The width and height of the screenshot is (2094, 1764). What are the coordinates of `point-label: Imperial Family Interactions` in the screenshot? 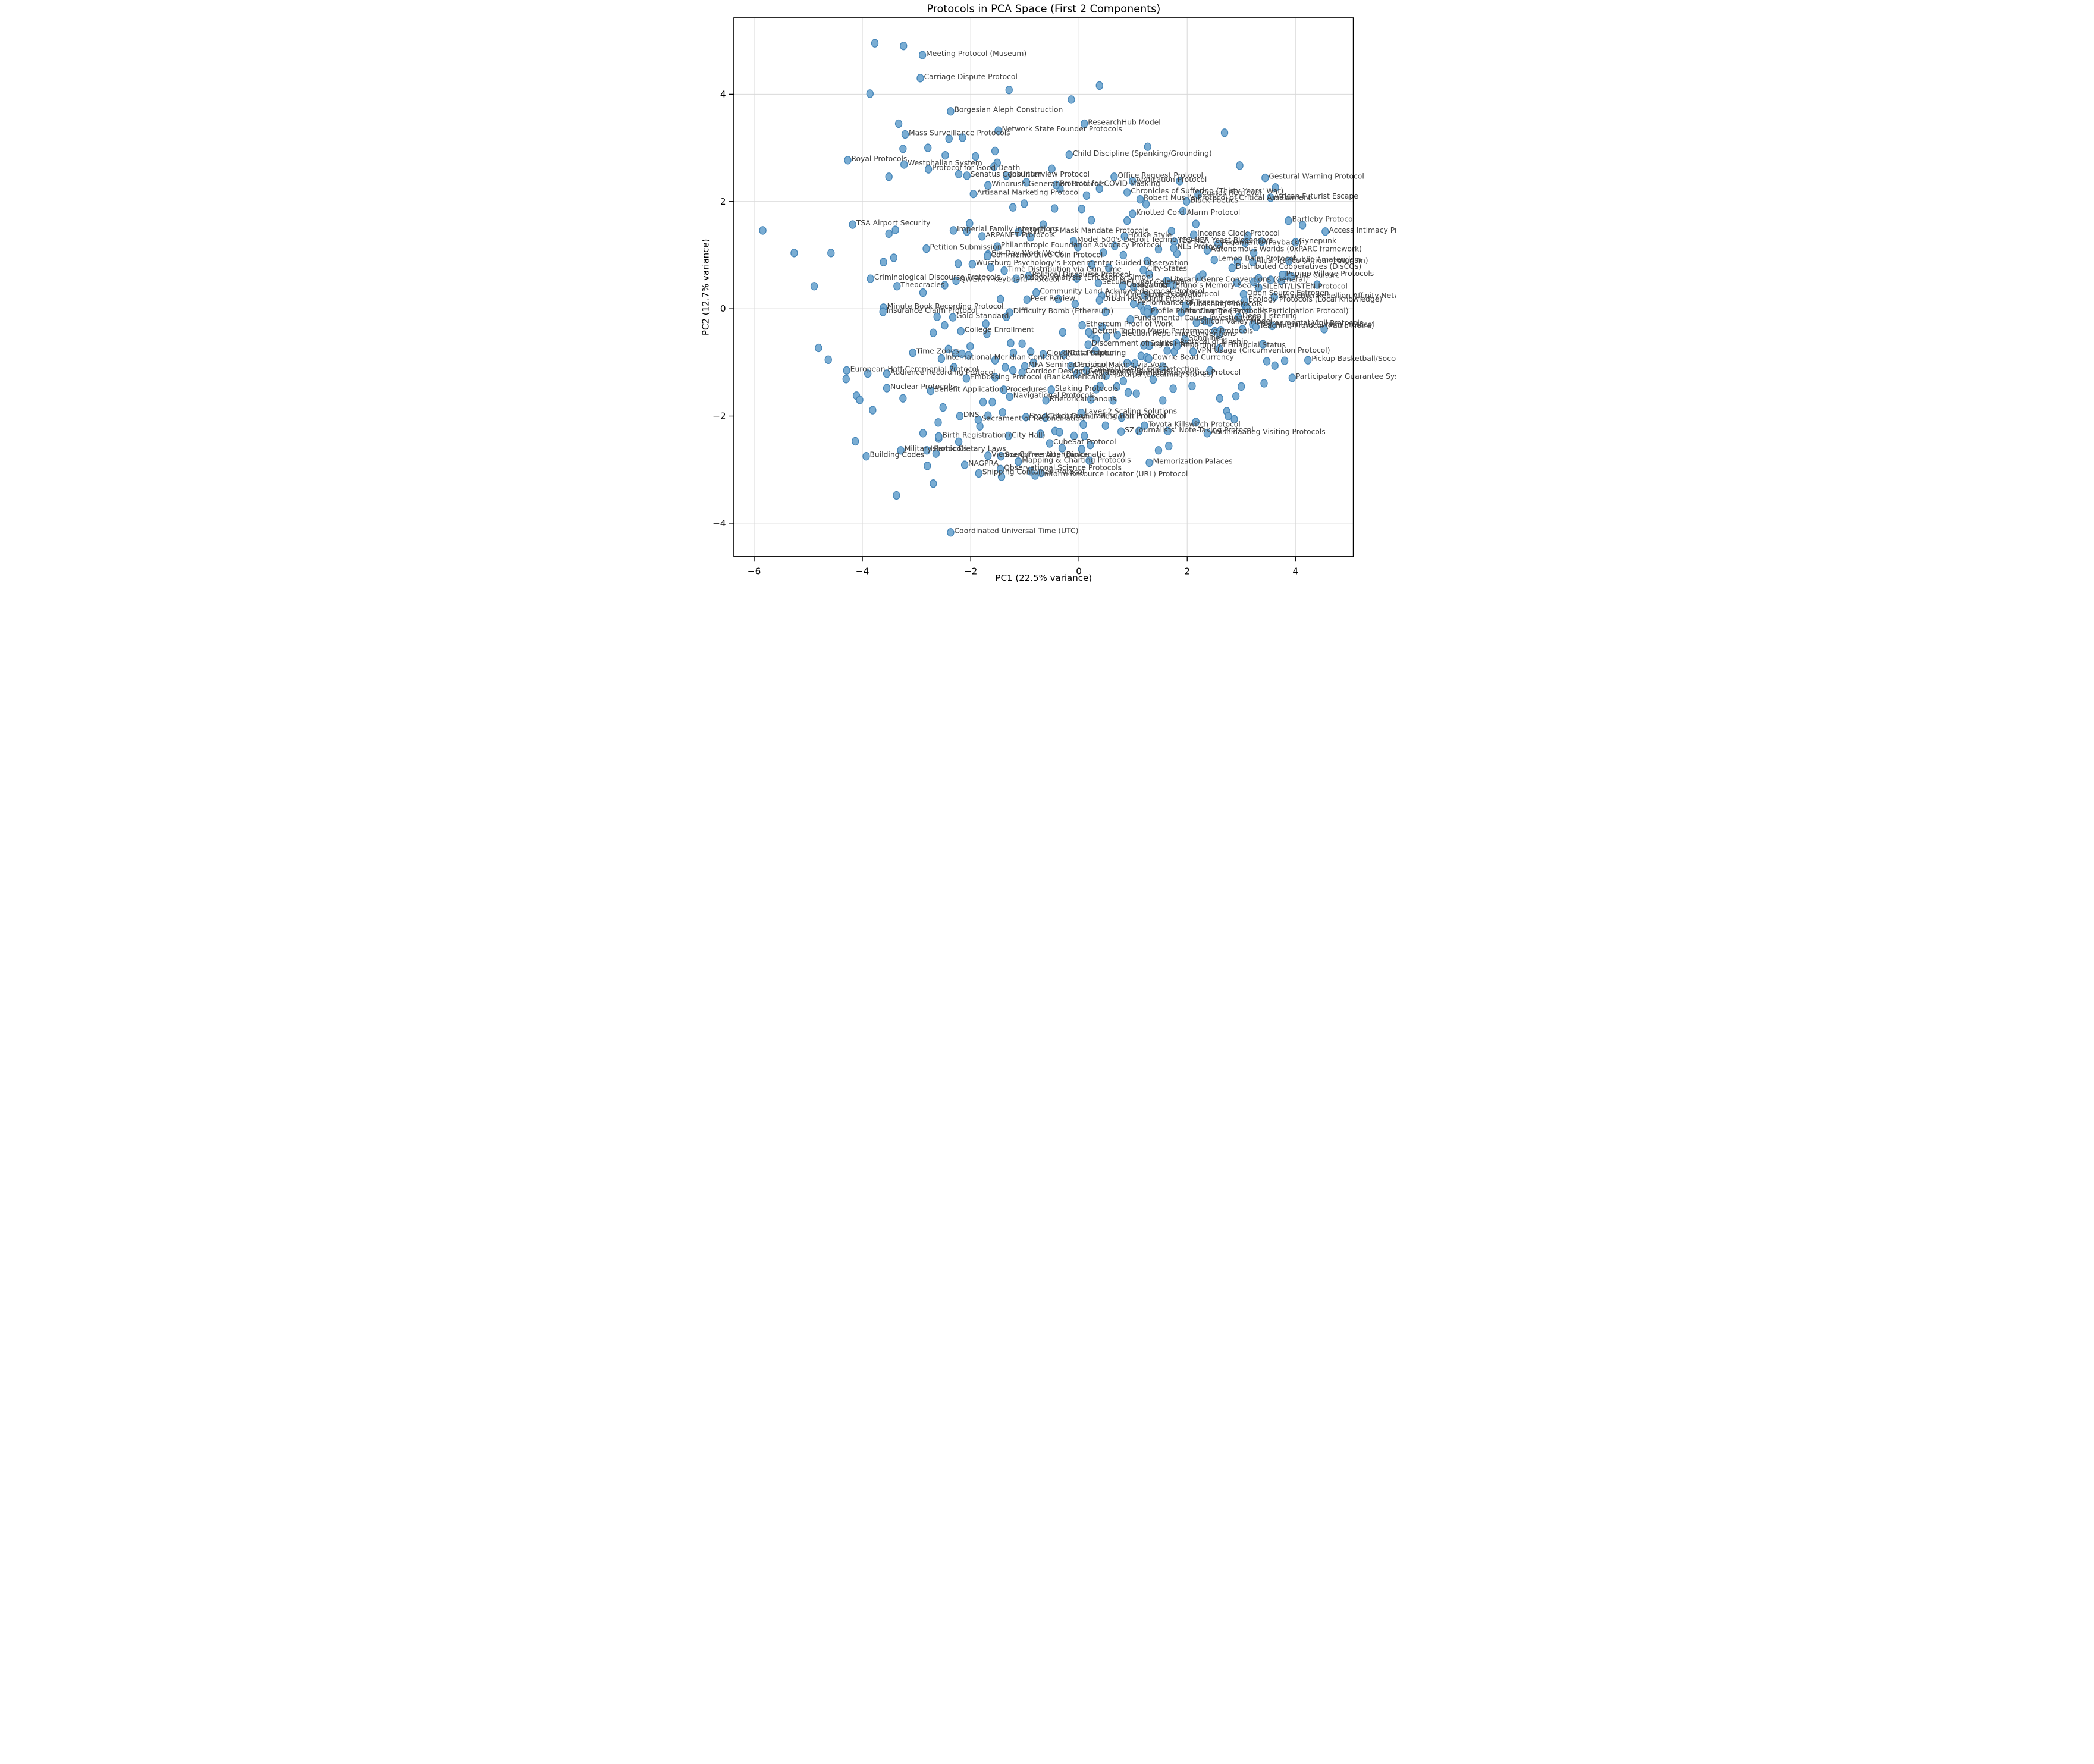 It's located at (1008, 229).